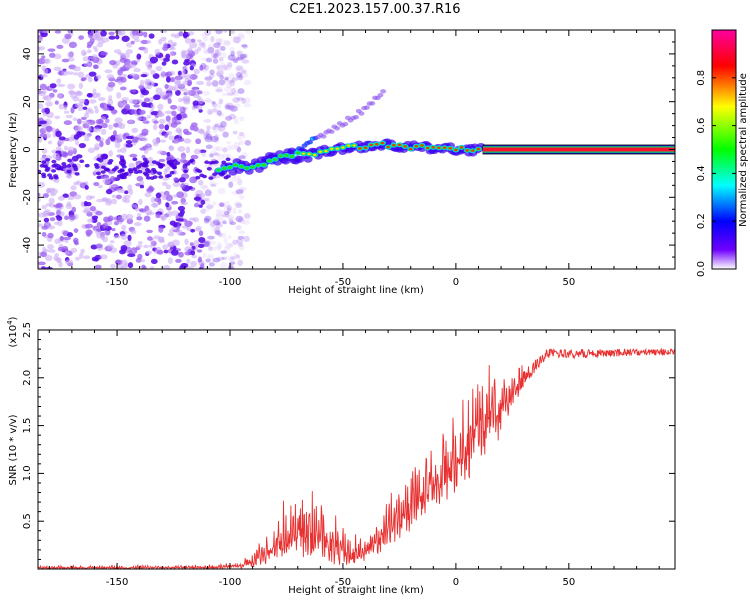  I want to click on x-tick-label: -100, so click(230, 282).